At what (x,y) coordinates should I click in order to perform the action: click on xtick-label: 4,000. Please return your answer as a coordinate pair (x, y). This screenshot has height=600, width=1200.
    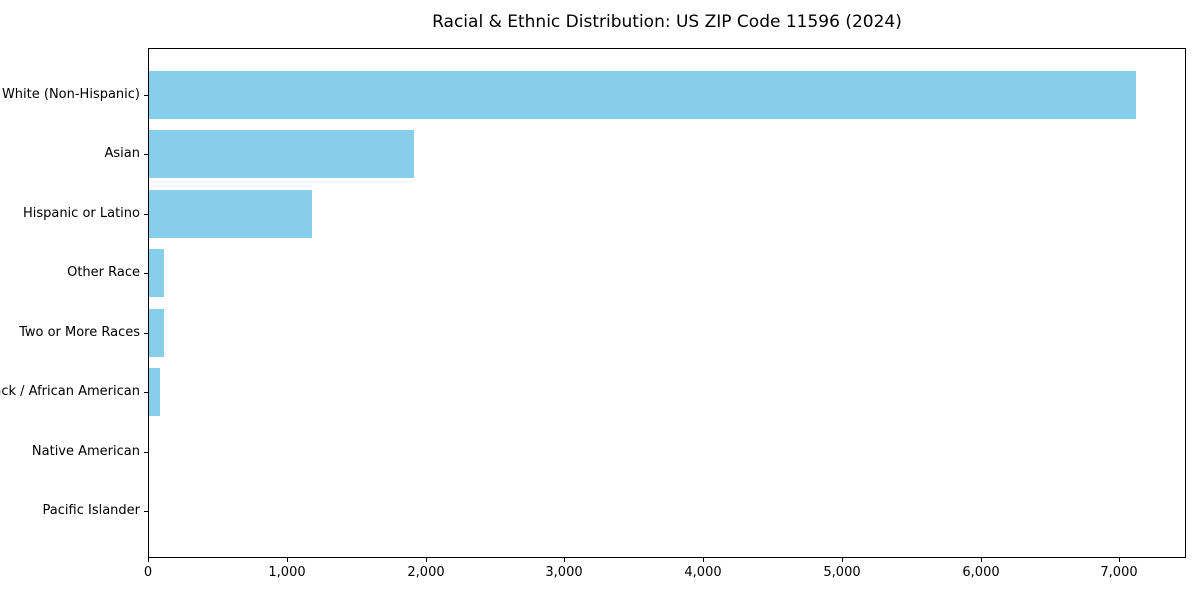
    Looking at the image, I should click on (703, 572).